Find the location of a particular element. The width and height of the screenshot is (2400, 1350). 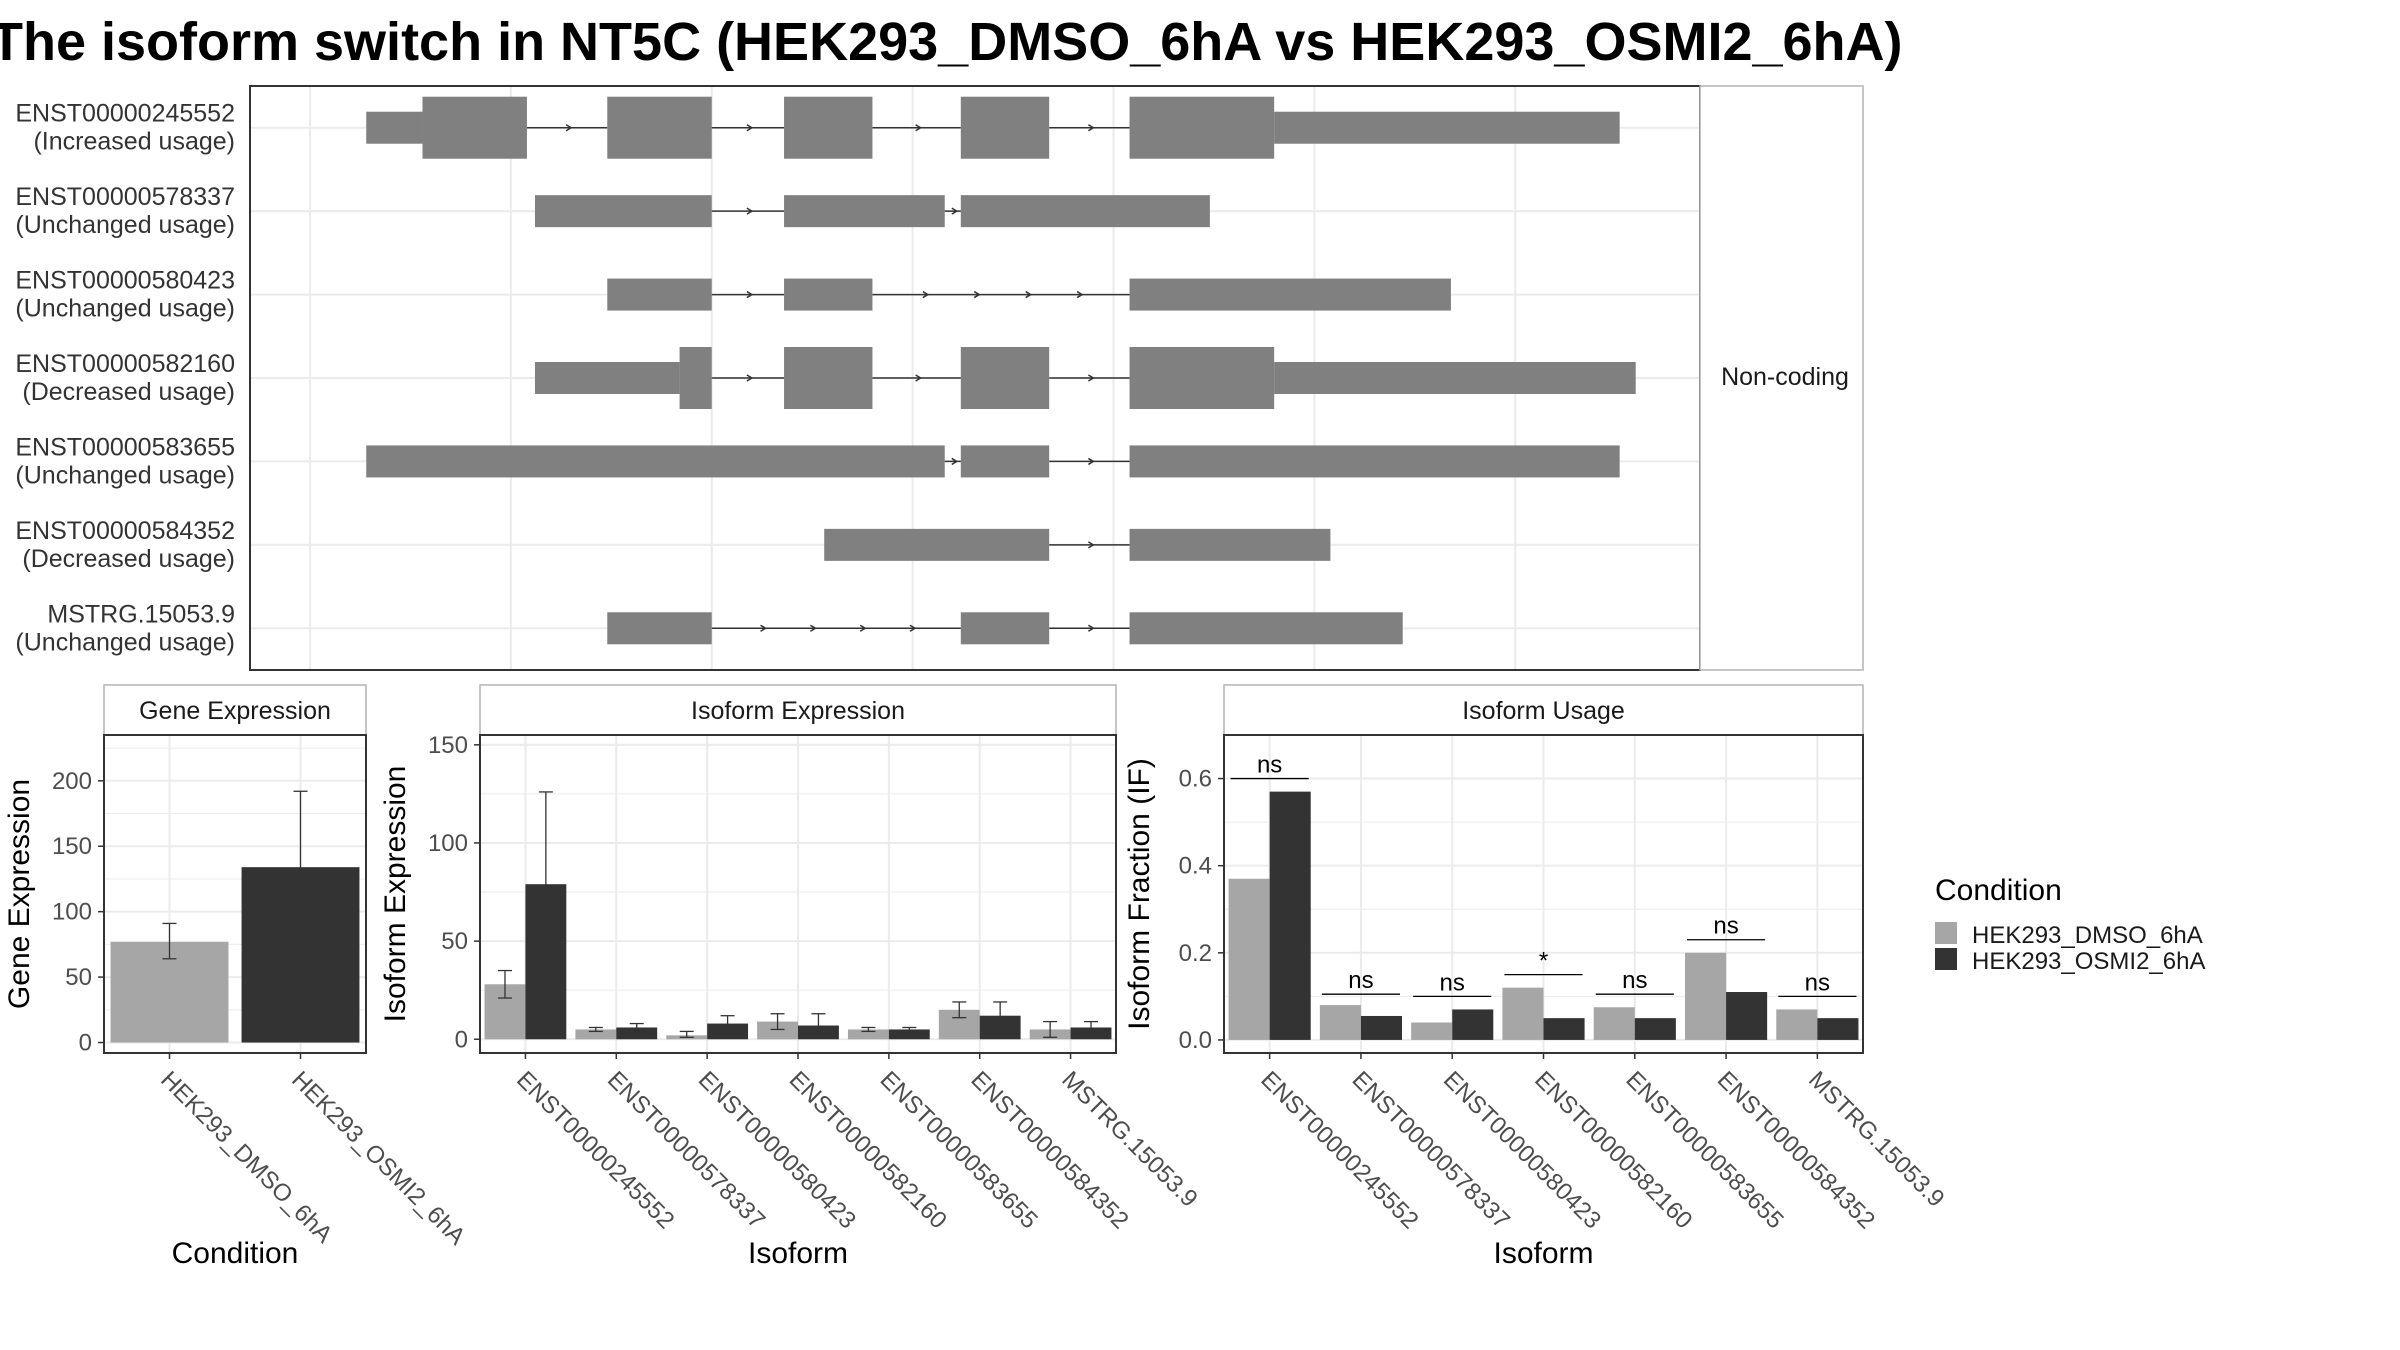

transcript-id-label: MSTRG.15053.9 is located at coordinates (141, 614).